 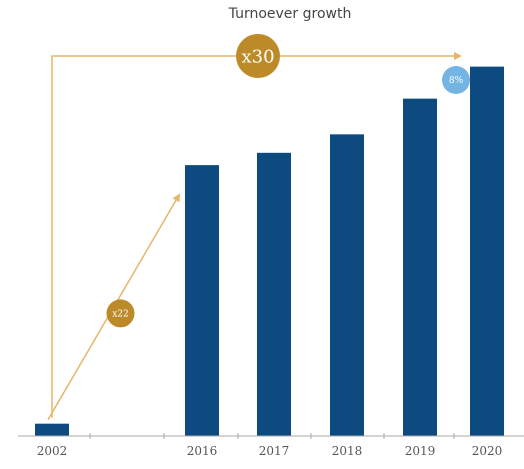 I want to click on bar-2002, so click(x=52, y=429).